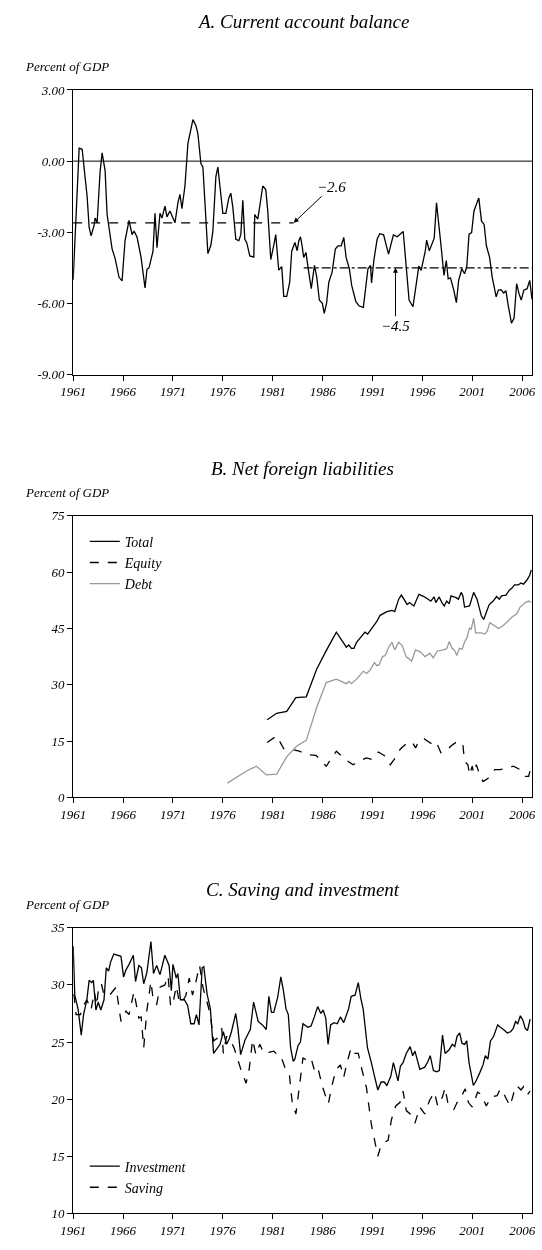  I want to click on y-tick-label: 10, so click(58, 1213).